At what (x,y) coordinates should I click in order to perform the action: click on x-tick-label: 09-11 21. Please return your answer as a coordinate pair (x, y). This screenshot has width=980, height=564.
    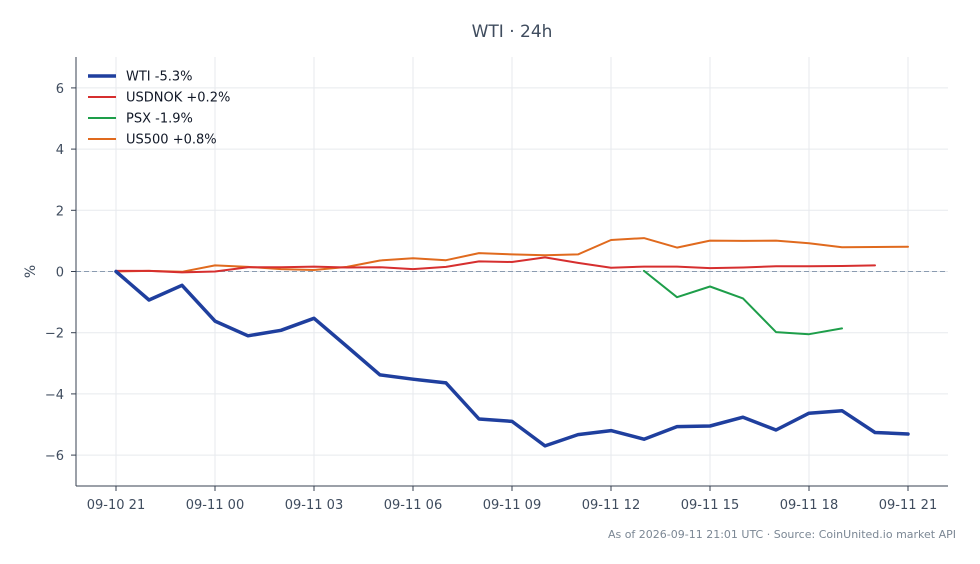
    Looking at the image, I should click on (908, 505).